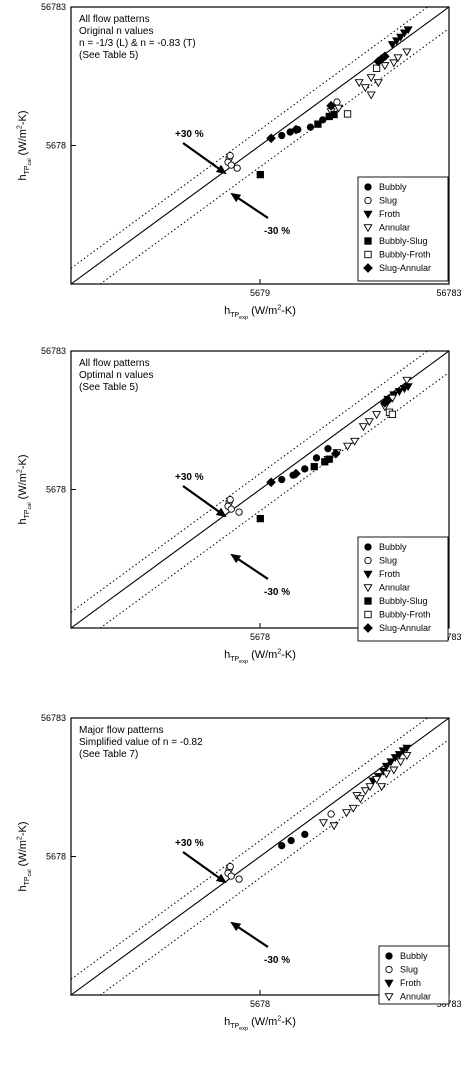 This screenshot has height=1067, width=470. Describe the element at coordinates (53, 351) in the screenshot. I see `y-tick-label: 56783` at that location.